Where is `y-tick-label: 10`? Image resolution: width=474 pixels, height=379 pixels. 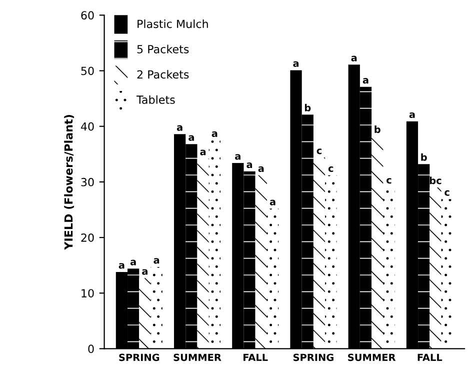 y-tick-label: 10 is located at coordinates (88, 293).